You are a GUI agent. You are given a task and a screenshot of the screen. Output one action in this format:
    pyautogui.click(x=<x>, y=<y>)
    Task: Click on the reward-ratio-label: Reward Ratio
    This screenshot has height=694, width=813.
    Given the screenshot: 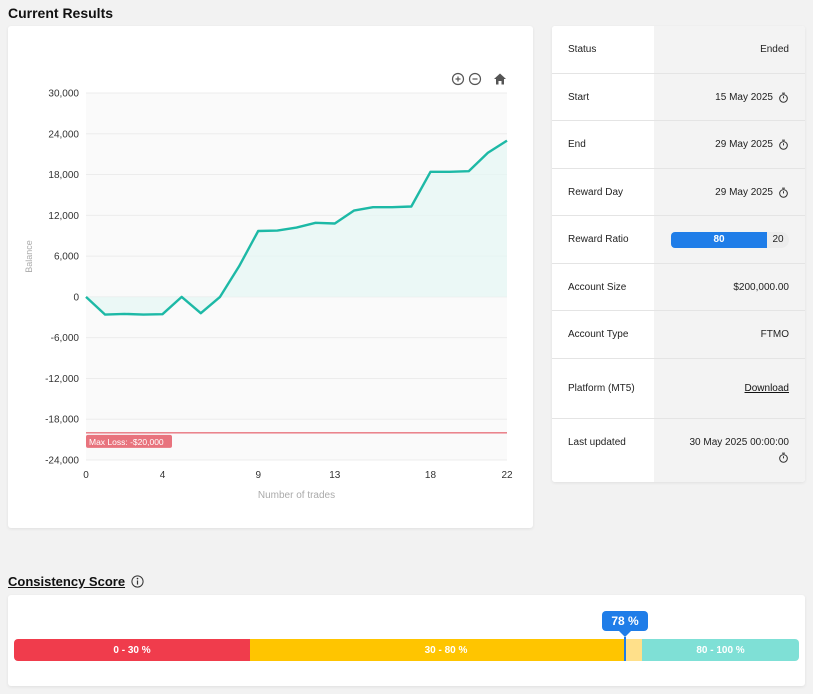 What is the action you would take?
    pyautogui.click(x=603, y=239)
    